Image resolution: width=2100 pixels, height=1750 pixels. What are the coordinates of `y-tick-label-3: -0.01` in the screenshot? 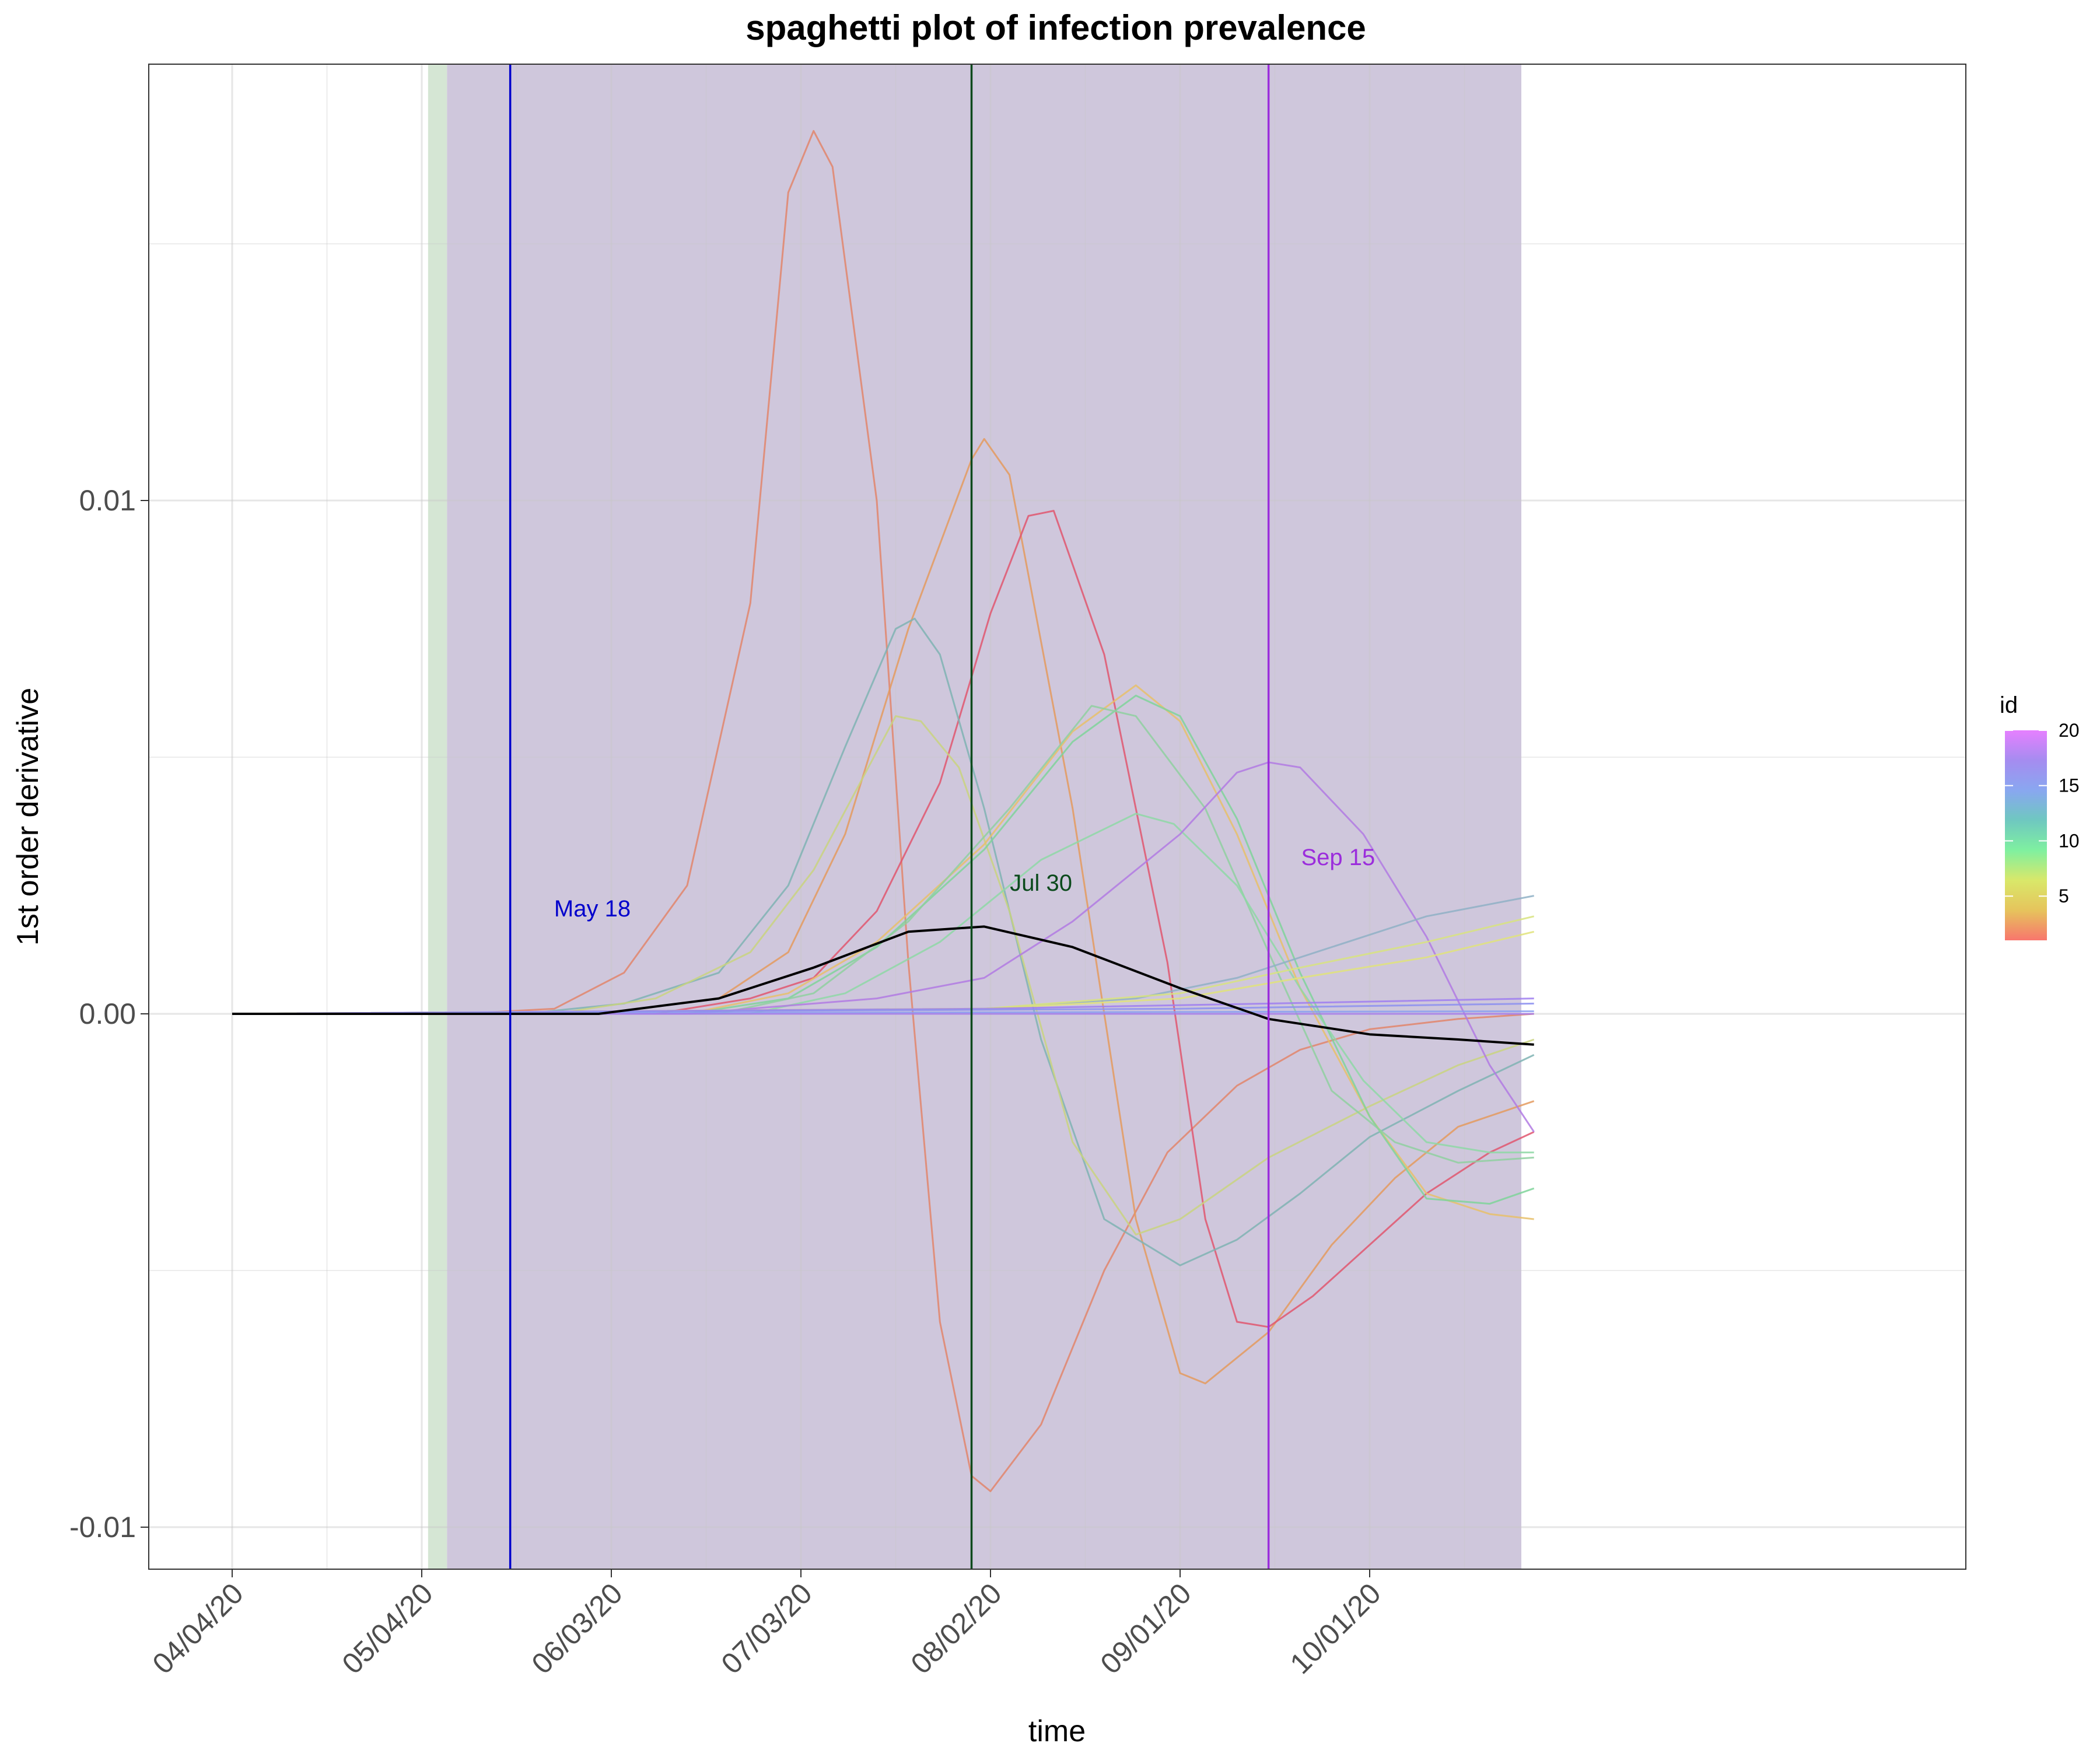 It's located at (102, 1527).